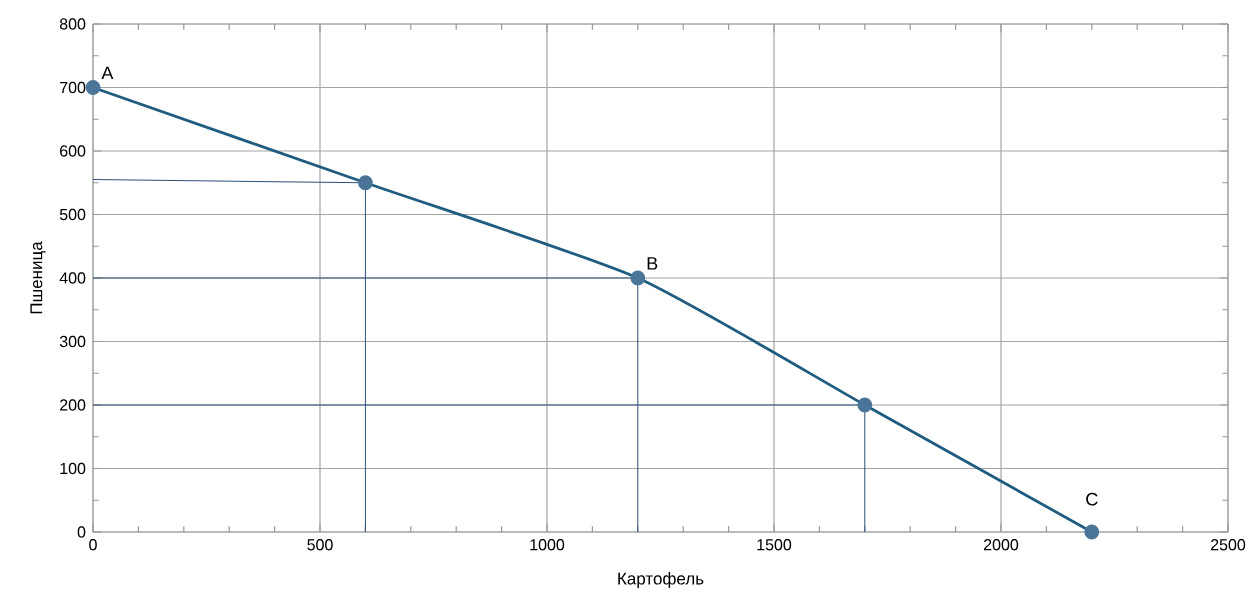  I want to click on y-tick-label: 700, so click(73, 87).